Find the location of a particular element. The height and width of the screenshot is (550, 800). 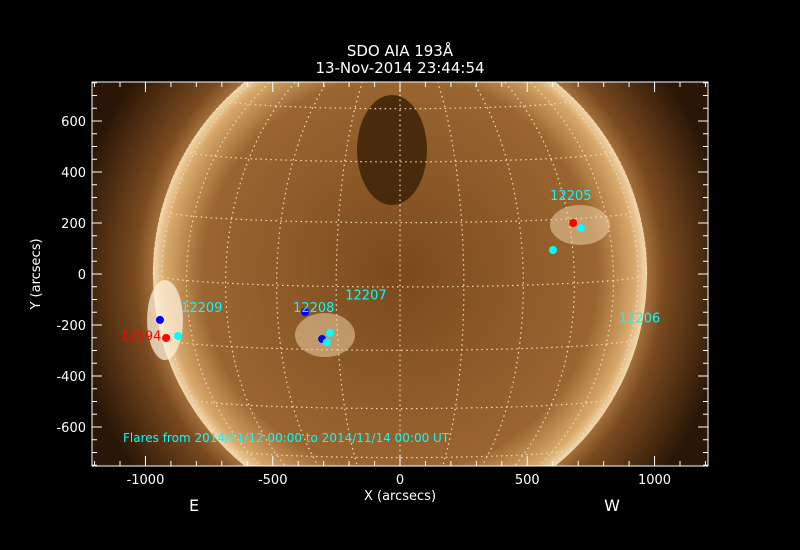

y-tick-label: 0 is located at coordinates (82, 275).